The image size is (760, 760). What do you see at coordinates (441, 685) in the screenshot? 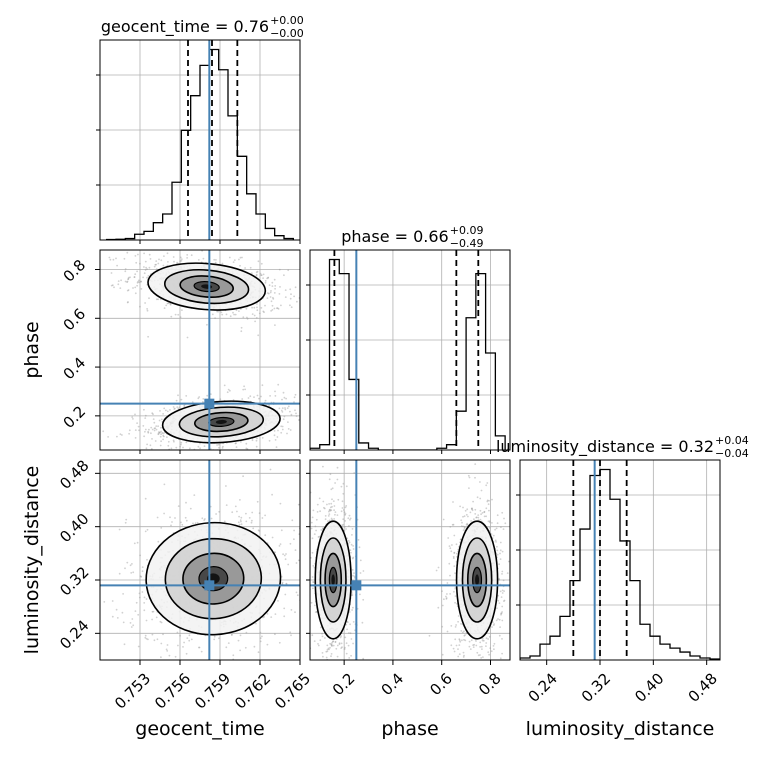
I see `x-tick-label-phase: 0.6` at bounding box center [441, 685].